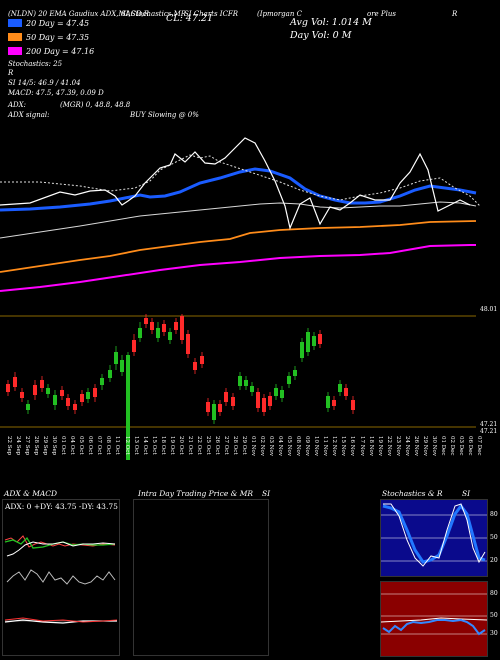  I want to click on date-label: 02 Nov, so click(262, 446).